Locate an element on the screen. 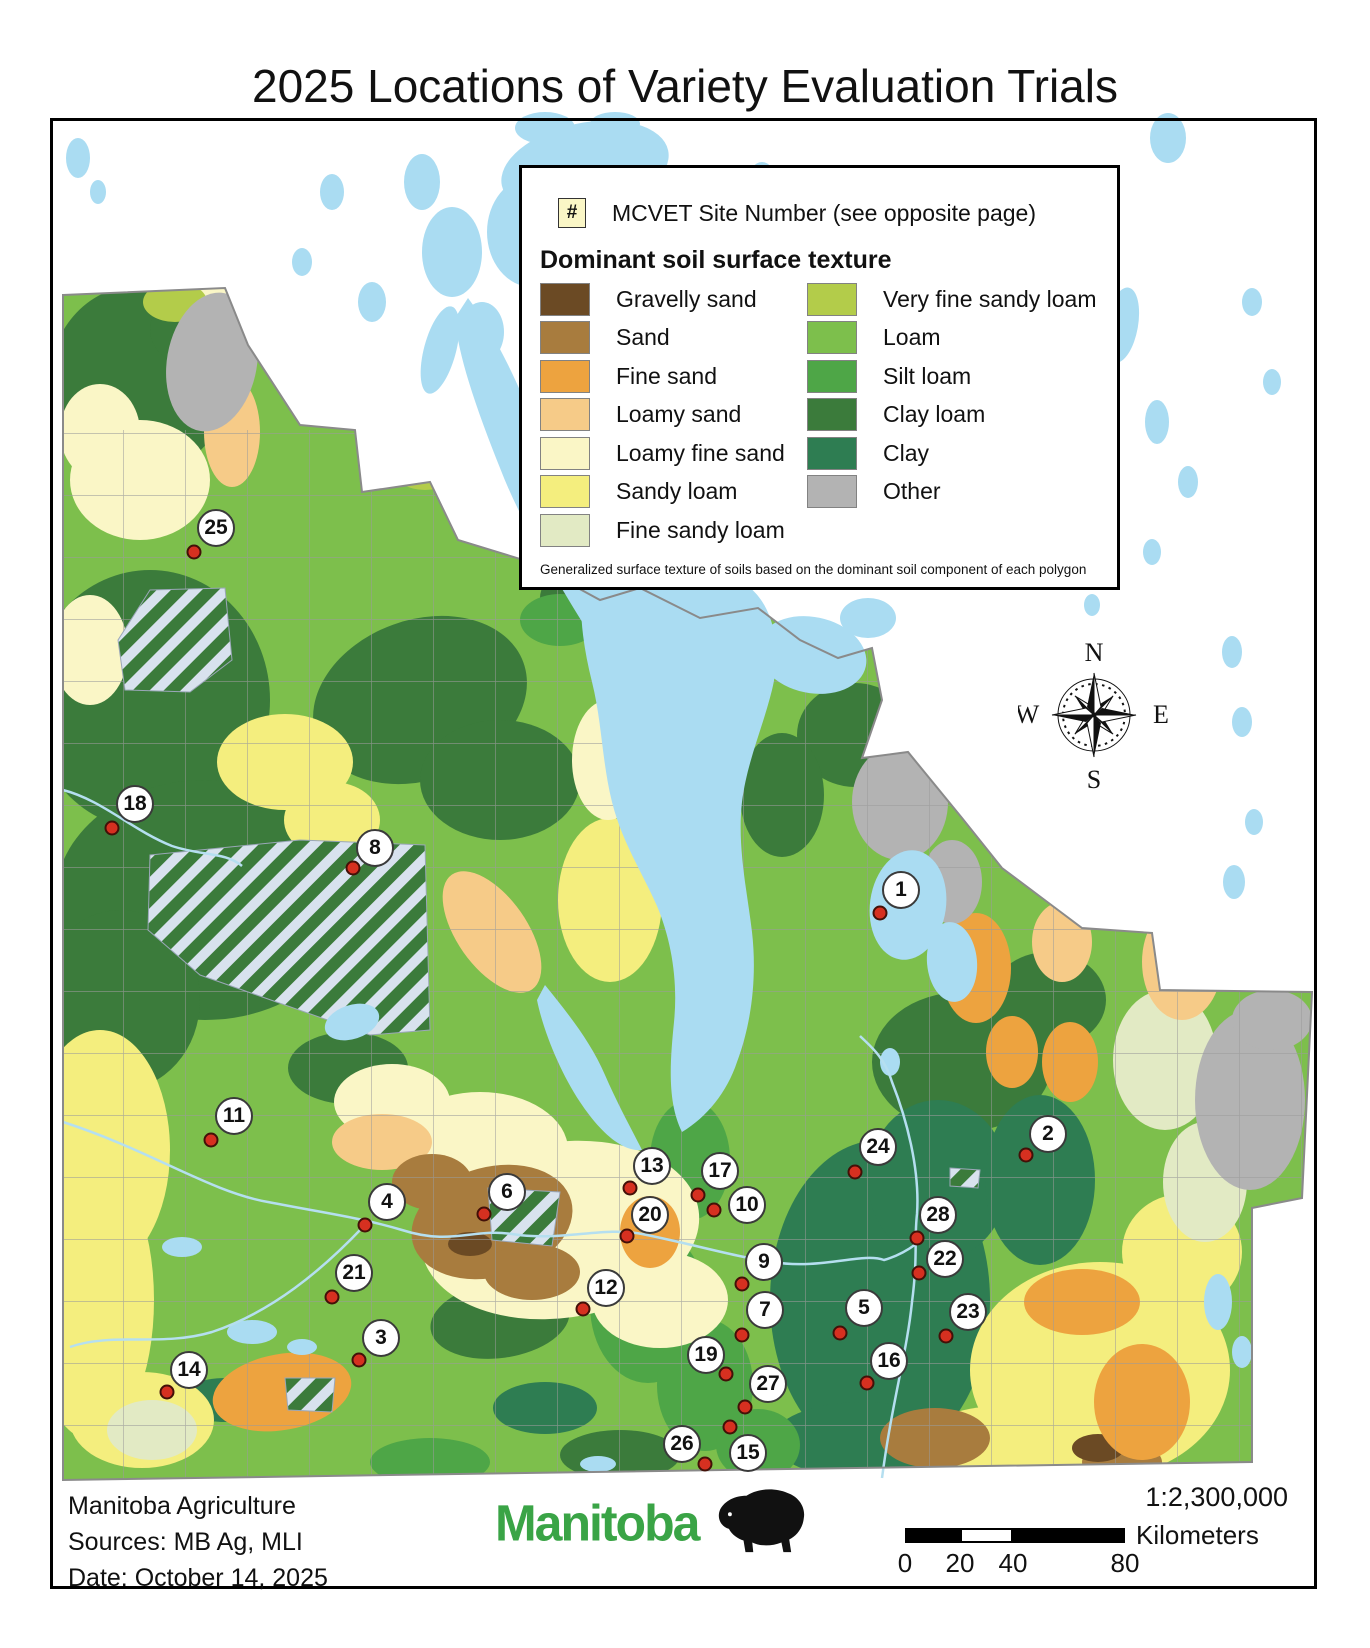  legend-label: Gravelly sand is located at coordinates (686, 298).